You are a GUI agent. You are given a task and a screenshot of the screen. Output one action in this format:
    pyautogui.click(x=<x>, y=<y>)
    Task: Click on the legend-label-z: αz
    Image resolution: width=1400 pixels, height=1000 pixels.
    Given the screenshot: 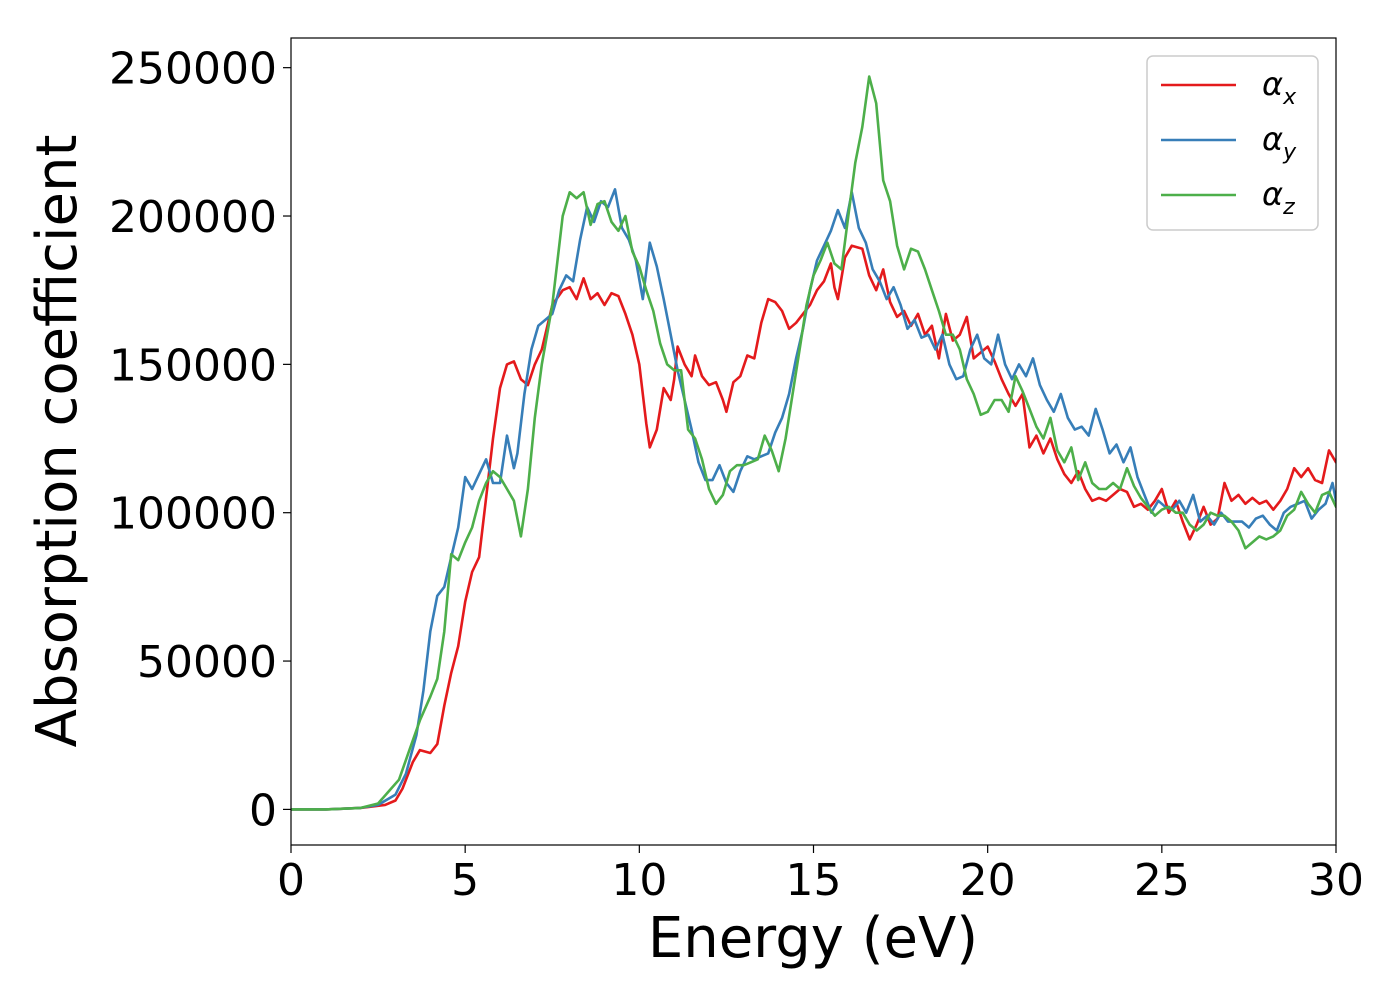 What is the action you would take?
    pyautogui.click(x=1278, y=197)
    